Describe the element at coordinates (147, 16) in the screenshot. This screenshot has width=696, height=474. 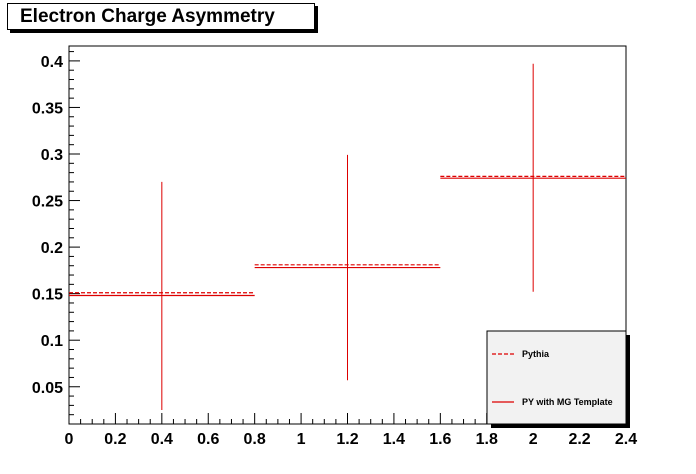
I see `chart-title: Electron Charge Asymmetry` at that location.